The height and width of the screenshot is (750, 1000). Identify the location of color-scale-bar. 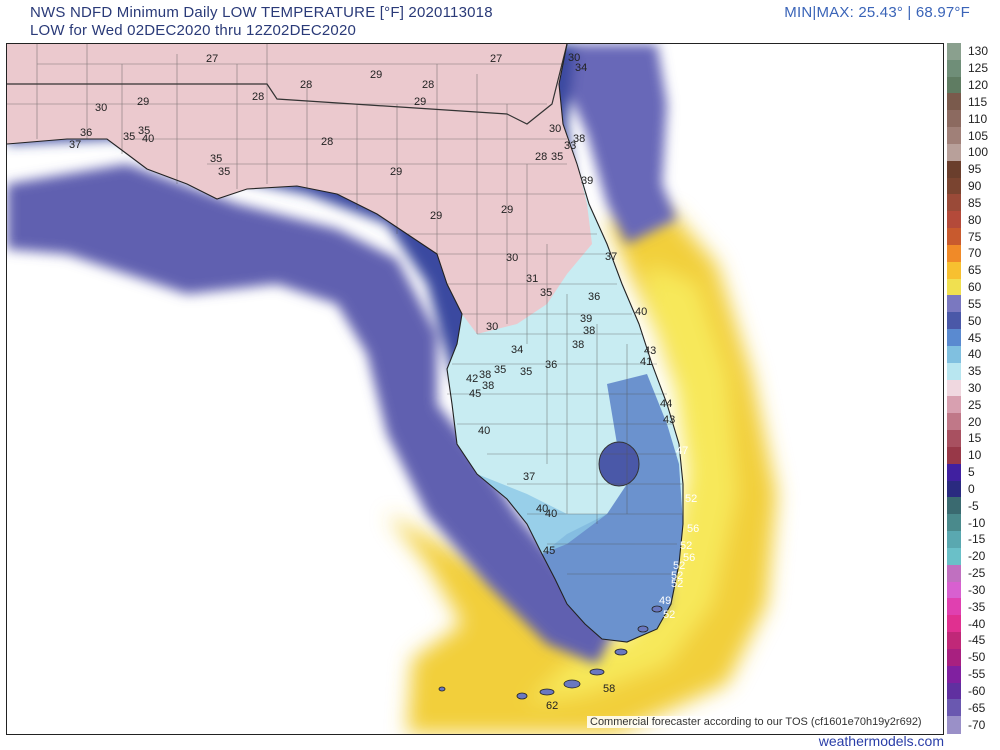
(954, 388).